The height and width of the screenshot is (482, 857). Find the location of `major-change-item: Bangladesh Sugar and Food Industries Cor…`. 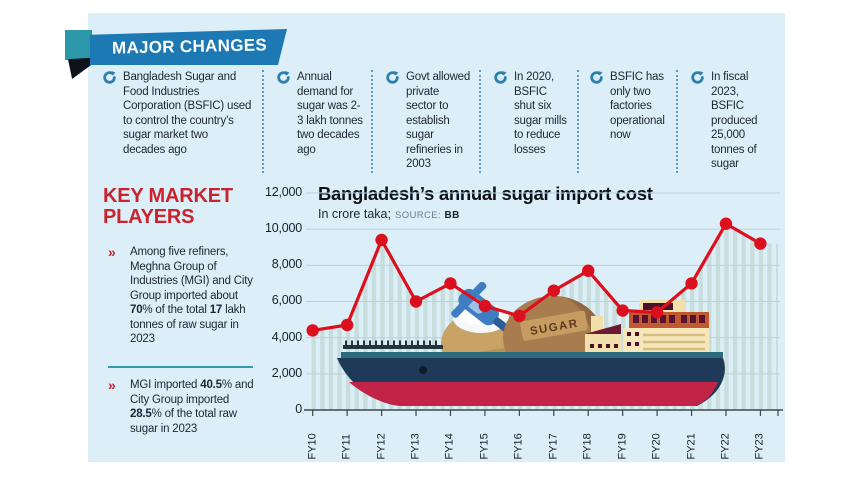

major-change-item: Bangladesh Sugar and Food Industries Cor… is located at coordinates (178, 113).